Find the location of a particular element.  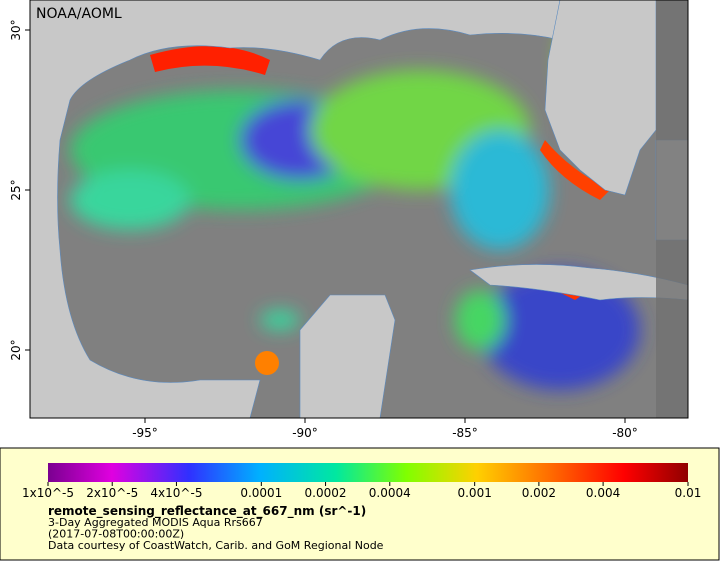

lat-tick-label: 25° is located at coordinates (16, 189).